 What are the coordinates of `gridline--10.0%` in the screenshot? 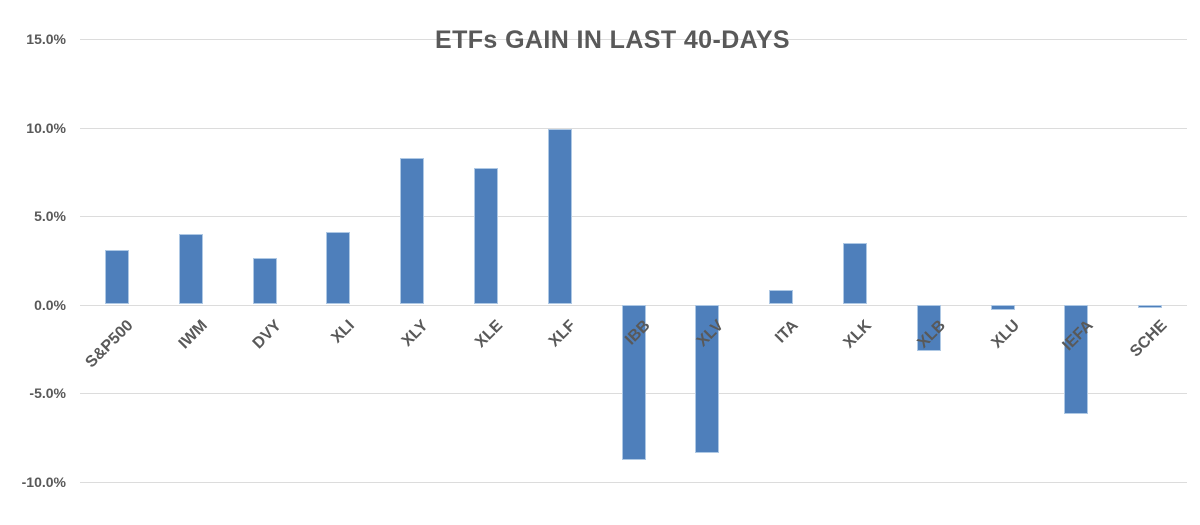 It's located at (633, 482).